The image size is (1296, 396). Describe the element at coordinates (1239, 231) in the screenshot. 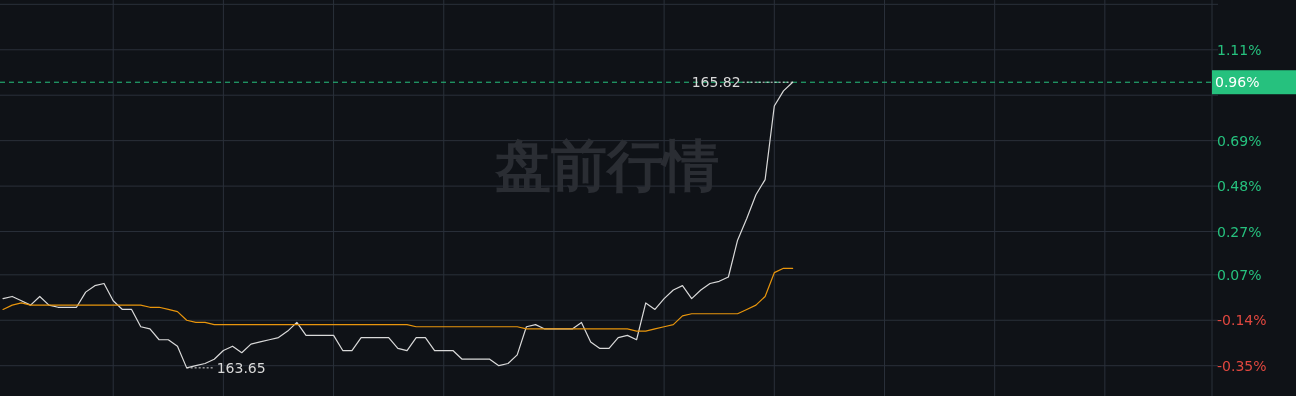

I see `y-tick-label: 0.27%` at that location.